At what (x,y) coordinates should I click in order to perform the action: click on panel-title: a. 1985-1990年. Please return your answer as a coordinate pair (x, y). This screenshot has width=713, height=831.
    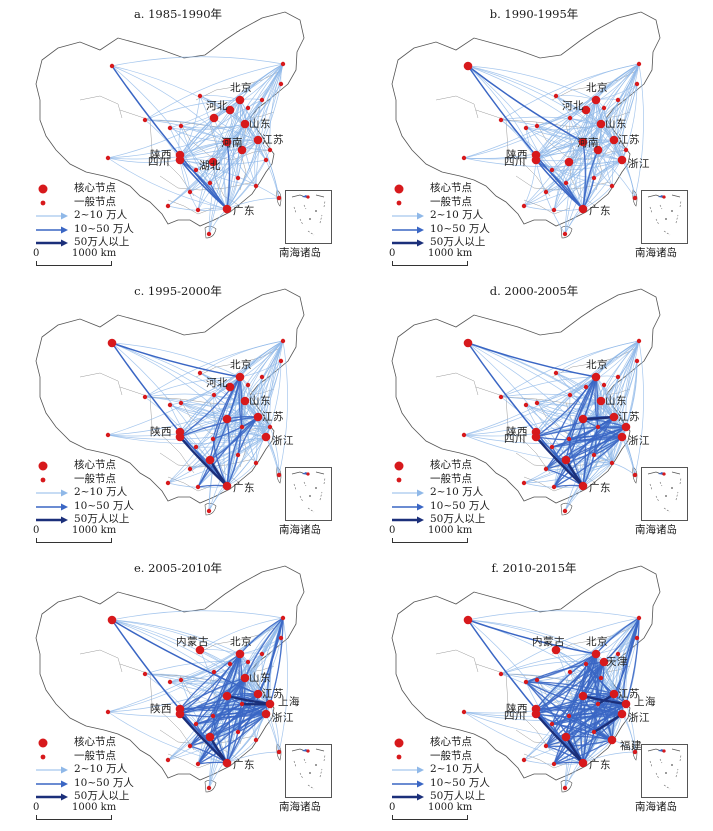
    Looking at the image, I should click on (178, 14).